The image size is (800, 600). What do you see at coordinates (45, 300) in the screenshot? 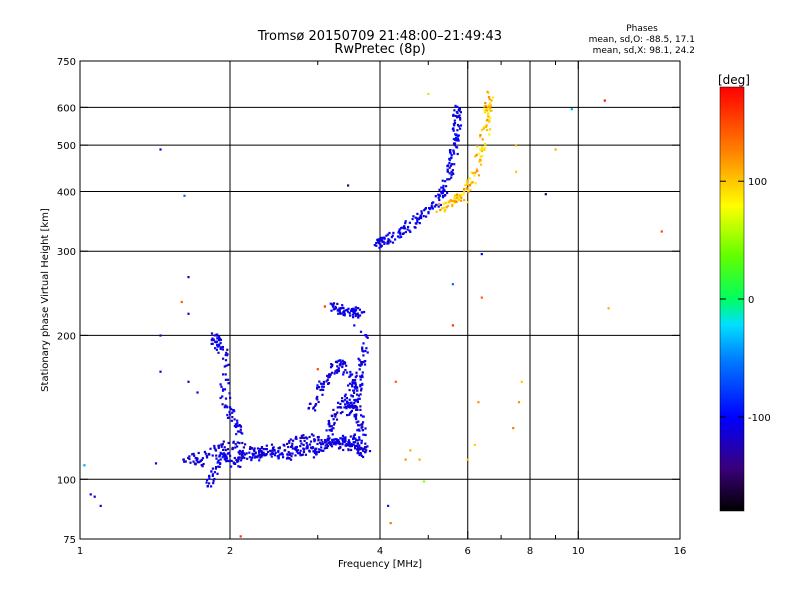
I see `y-axis-label: Stationary phase Virtual Height [km]` at bounding box center [45, 300].